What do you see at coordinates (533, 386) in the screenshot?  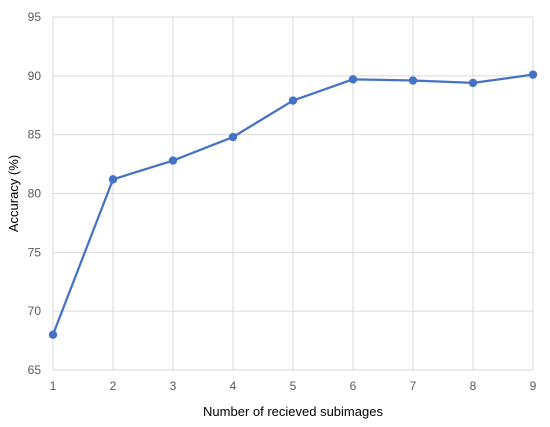 I see `x-tick-label: 9` at bounding box center [533, 386].